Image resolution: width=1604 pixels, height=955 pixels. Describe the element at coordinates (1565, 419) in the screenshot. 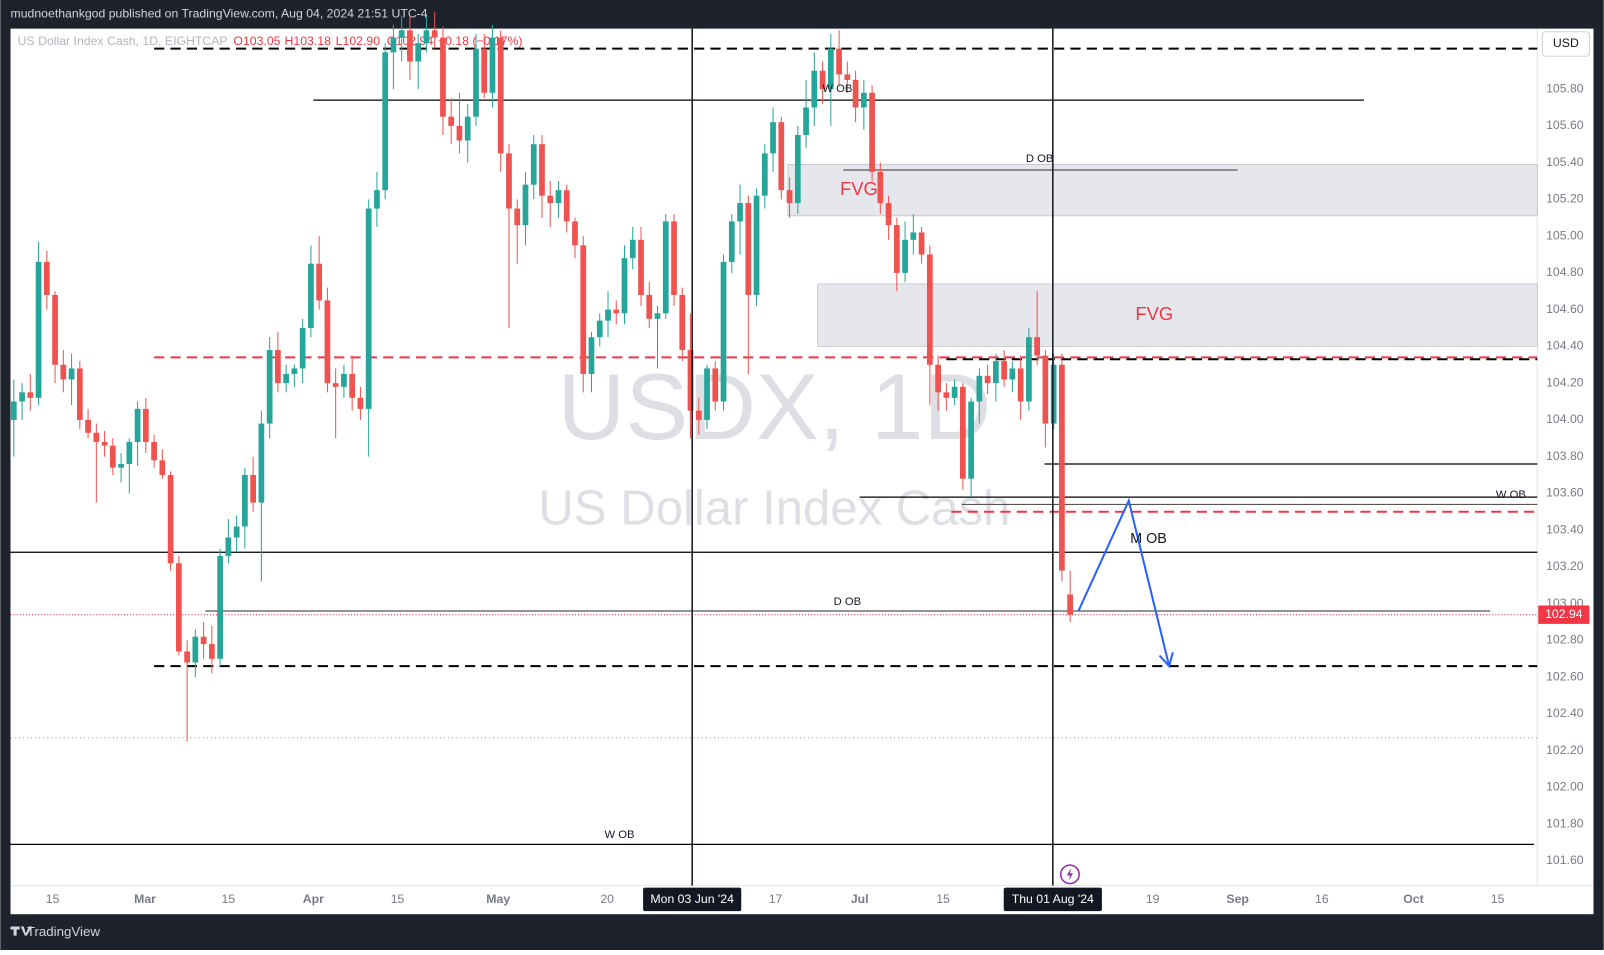

I see `y-tick-label: 104.00` at that location.